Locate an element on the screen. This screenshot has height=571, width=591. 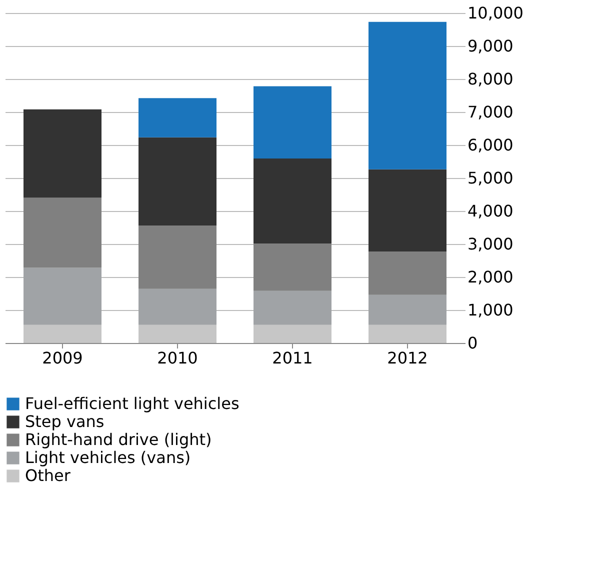
x-tick-label: 2010 is located at coordinates (177, 358).